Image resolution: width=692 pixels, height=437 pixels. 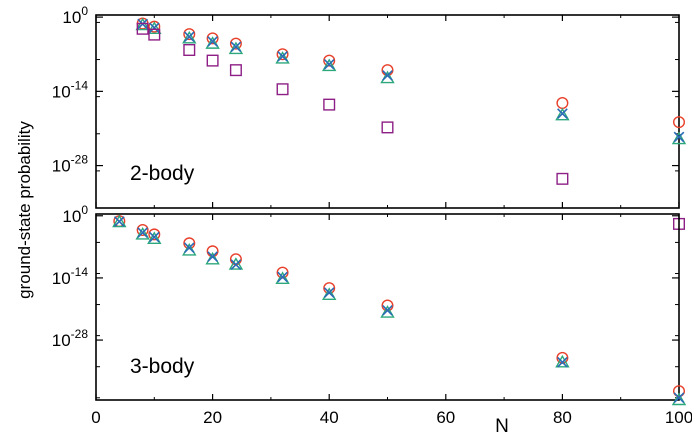 I want to click on x-tick-label: 80, so click(x=562, y=417).